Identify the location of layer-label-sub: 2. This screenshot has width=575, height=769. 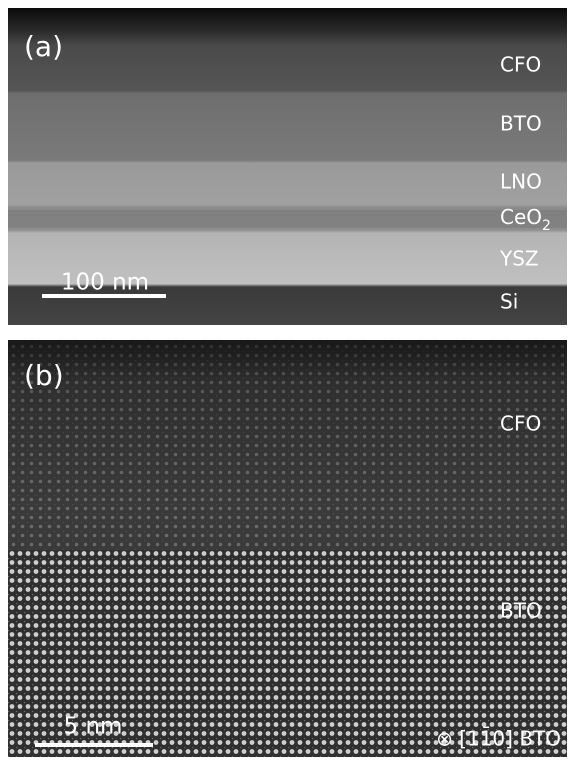
(546, 226).